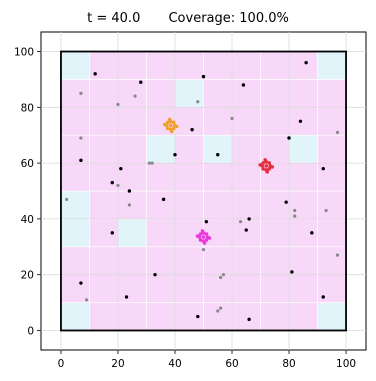 This screenshot has height=381, width=376. What do you see at coordinates (61, 364) in the screenshot?
I see `x-tick-label: 0` at bounding box center [61, 364].